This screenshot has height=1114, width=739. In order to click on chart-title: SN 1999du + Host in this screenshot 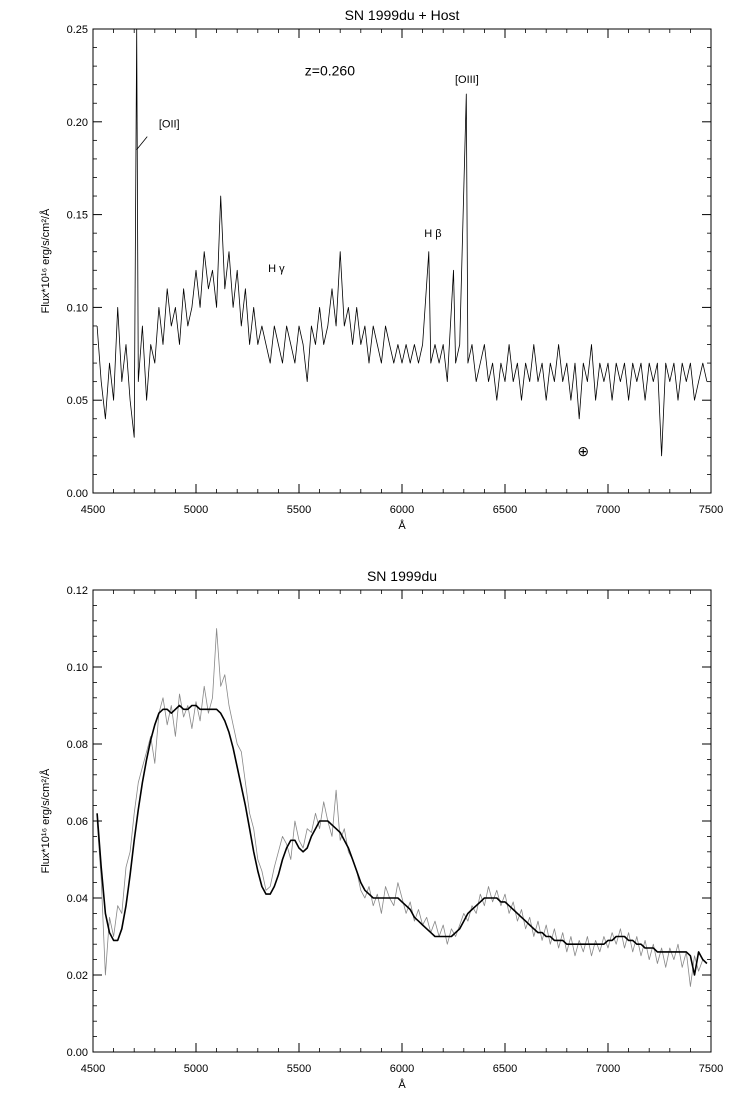, I will do `click(402, 15)`.